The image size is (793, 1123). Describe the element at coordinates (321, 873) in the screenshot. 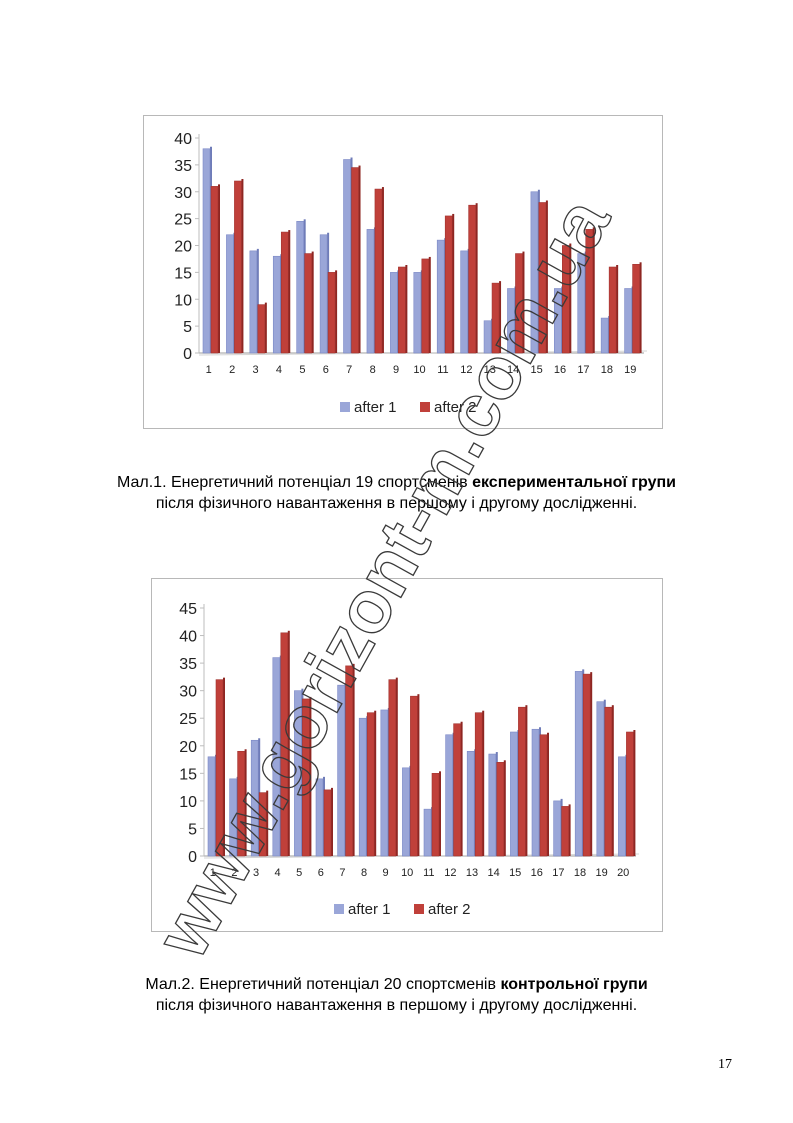

I see `x-tick-label: 6` at that location.